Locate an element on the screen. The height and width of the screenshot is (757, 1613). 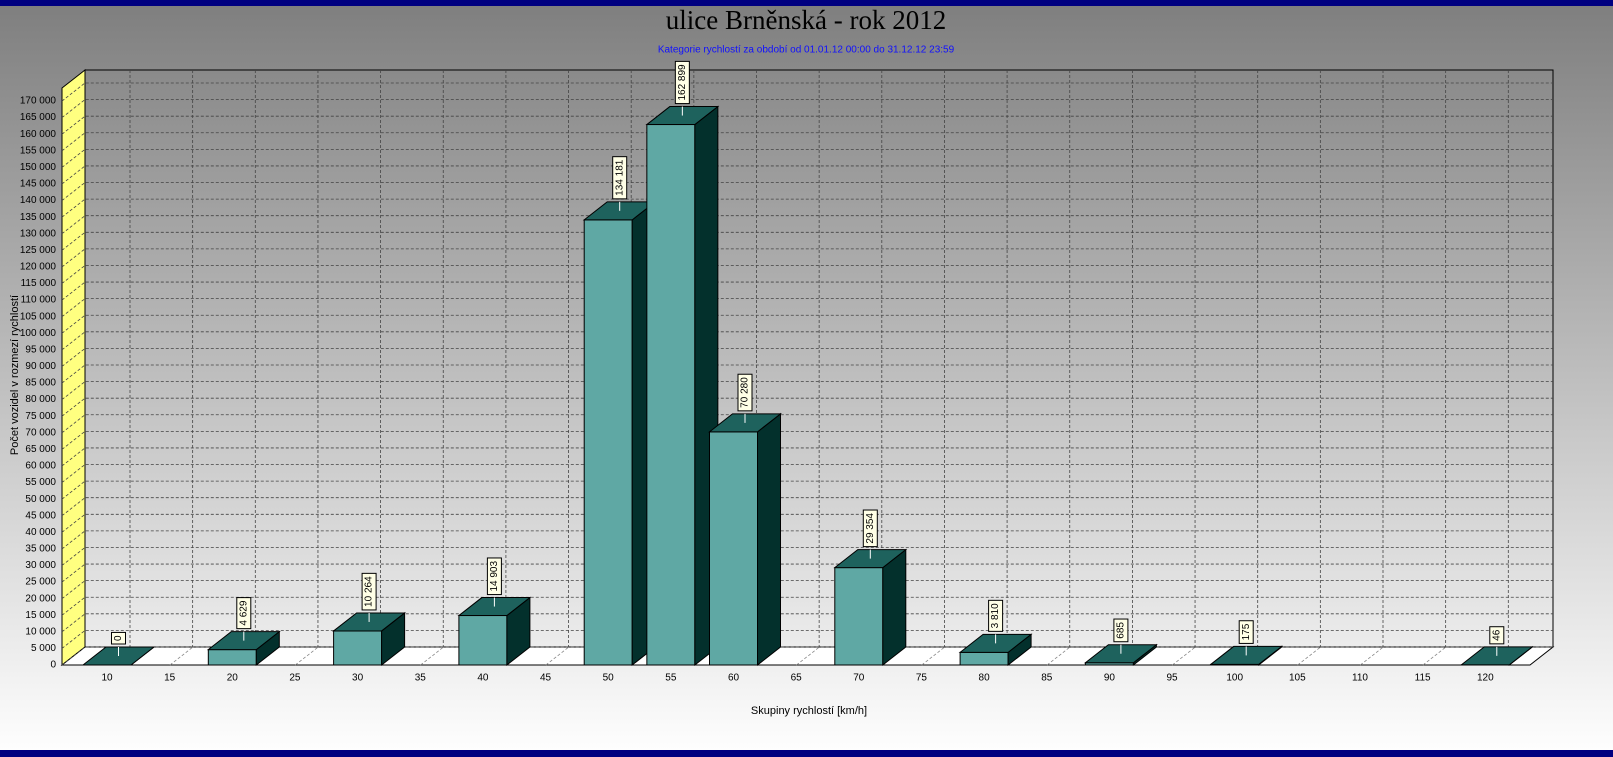
value-label: 29 354 is located at coordinates (870, 528).